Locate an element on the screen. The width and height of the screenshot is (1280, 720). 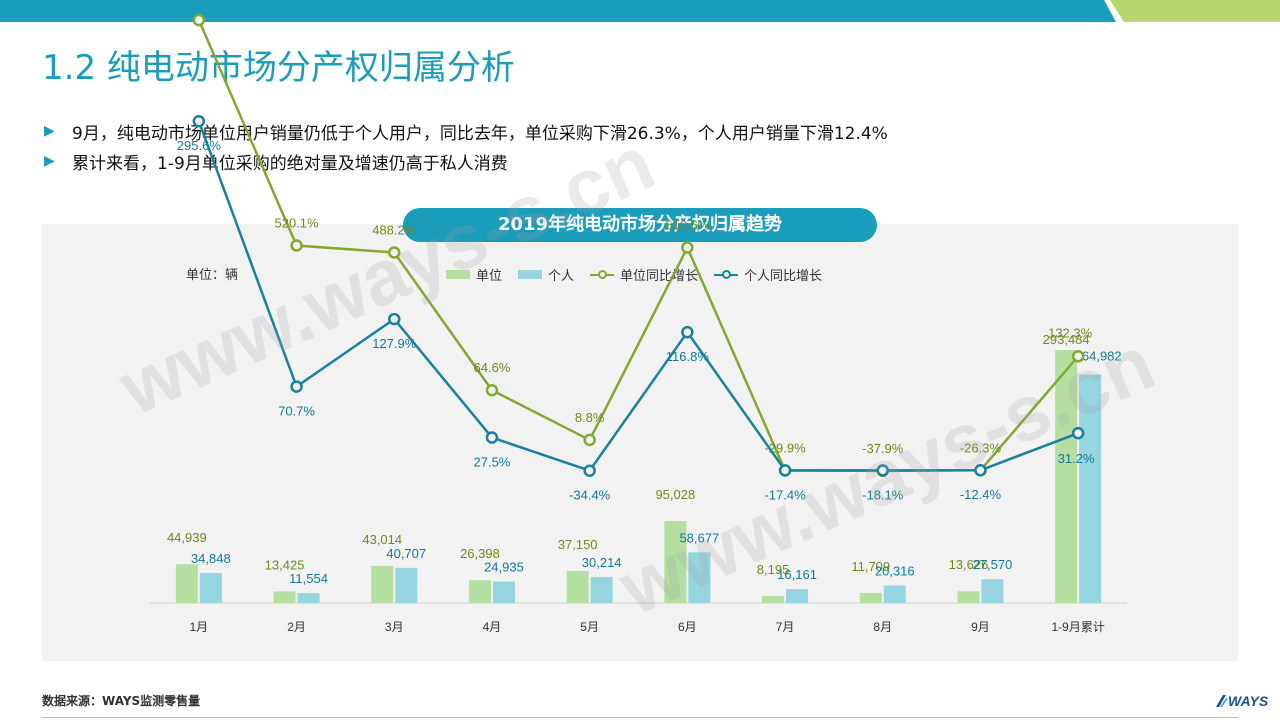
legend-item-unit: 单位 is located at coordinates (474, 274).